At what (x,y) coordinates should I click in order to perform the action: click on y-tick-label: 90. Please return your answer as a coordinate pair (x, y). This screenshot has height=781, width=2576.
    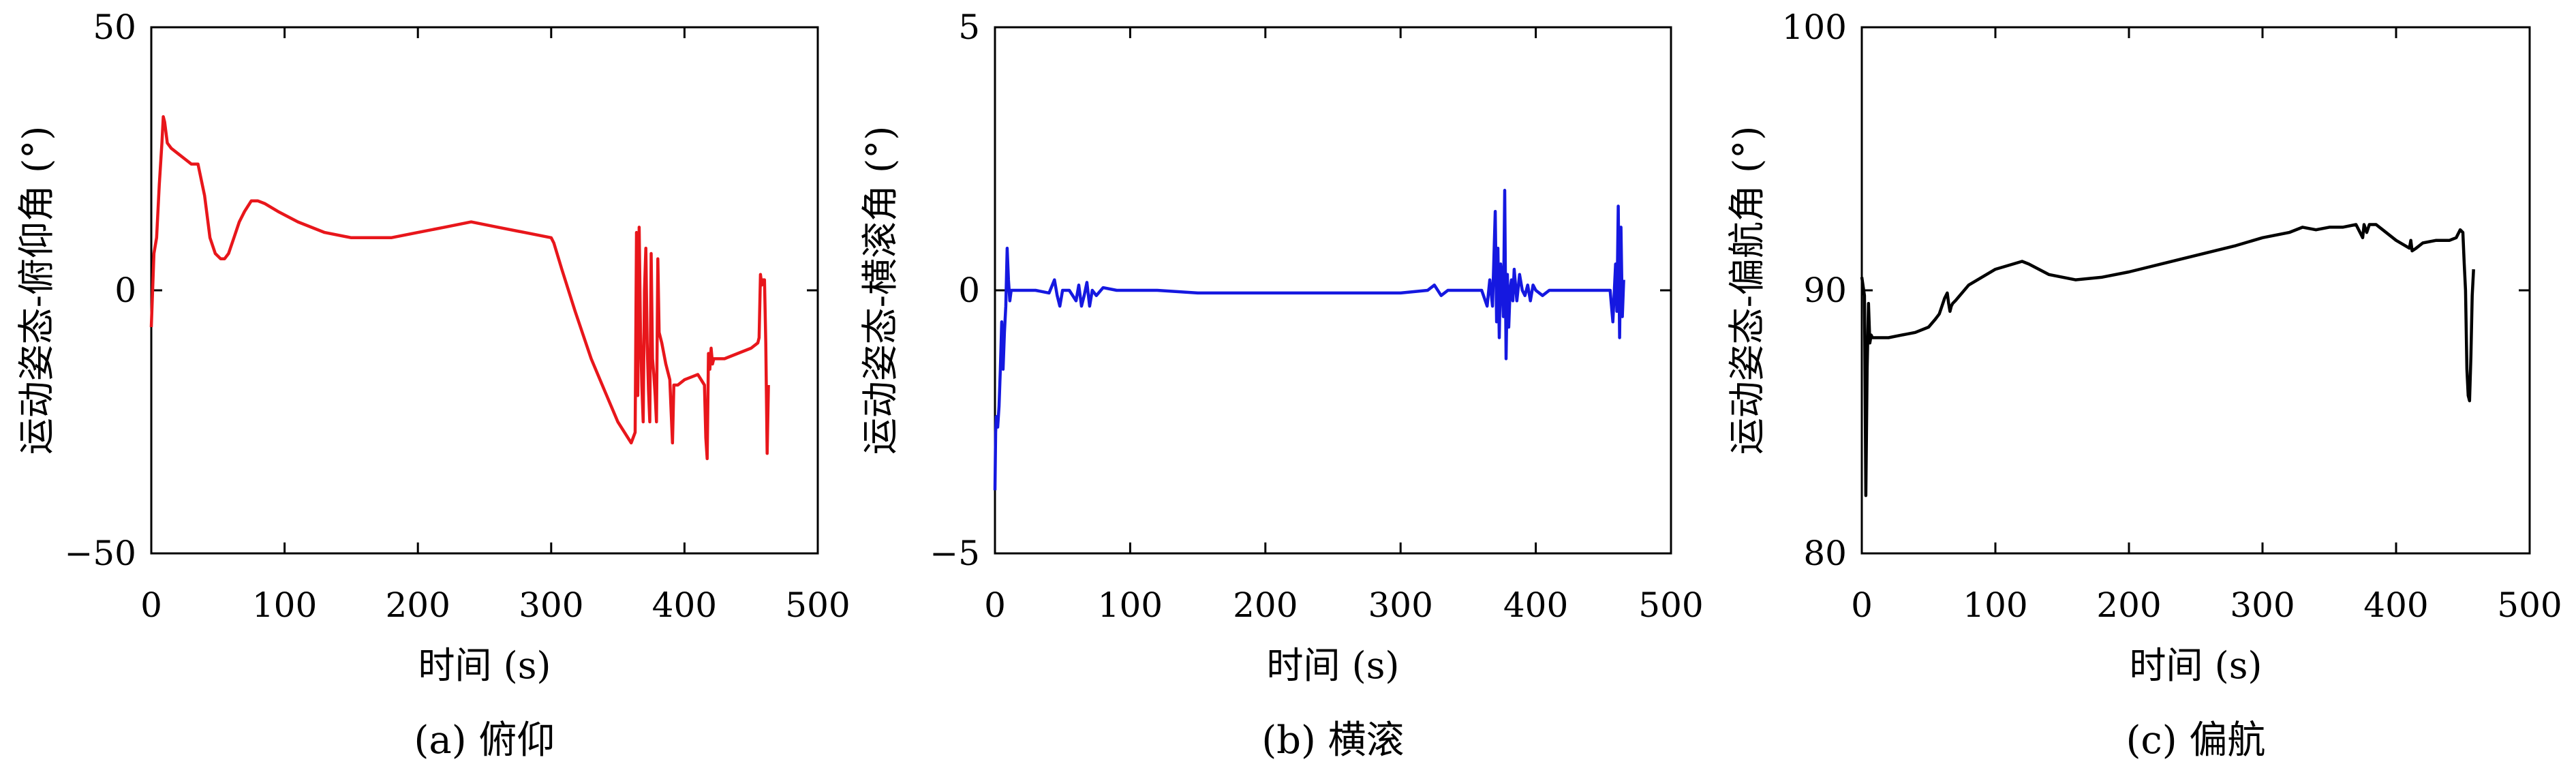
    Looking at the image, I should click on (1825, 291).